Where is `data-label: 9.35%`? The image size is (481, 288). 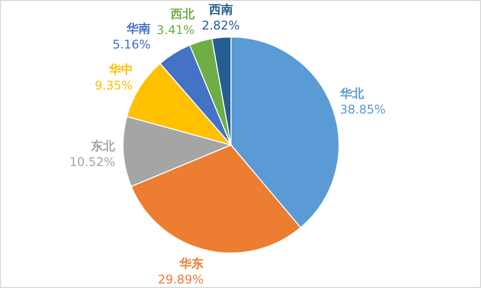 data-label: 9.35% is located at coordinates (113, 85).